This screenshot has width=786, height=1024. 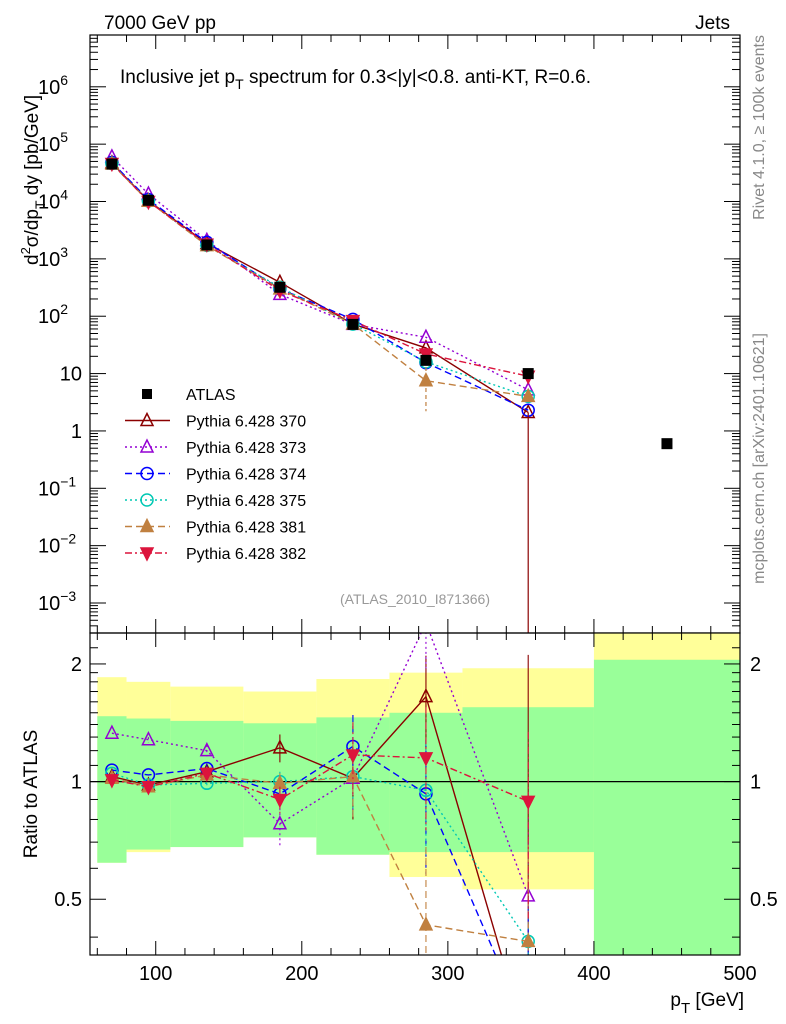 I want to click on y-axis-label: d2σ/dpT dy [pb/GeV], so click(x=33, y=180).